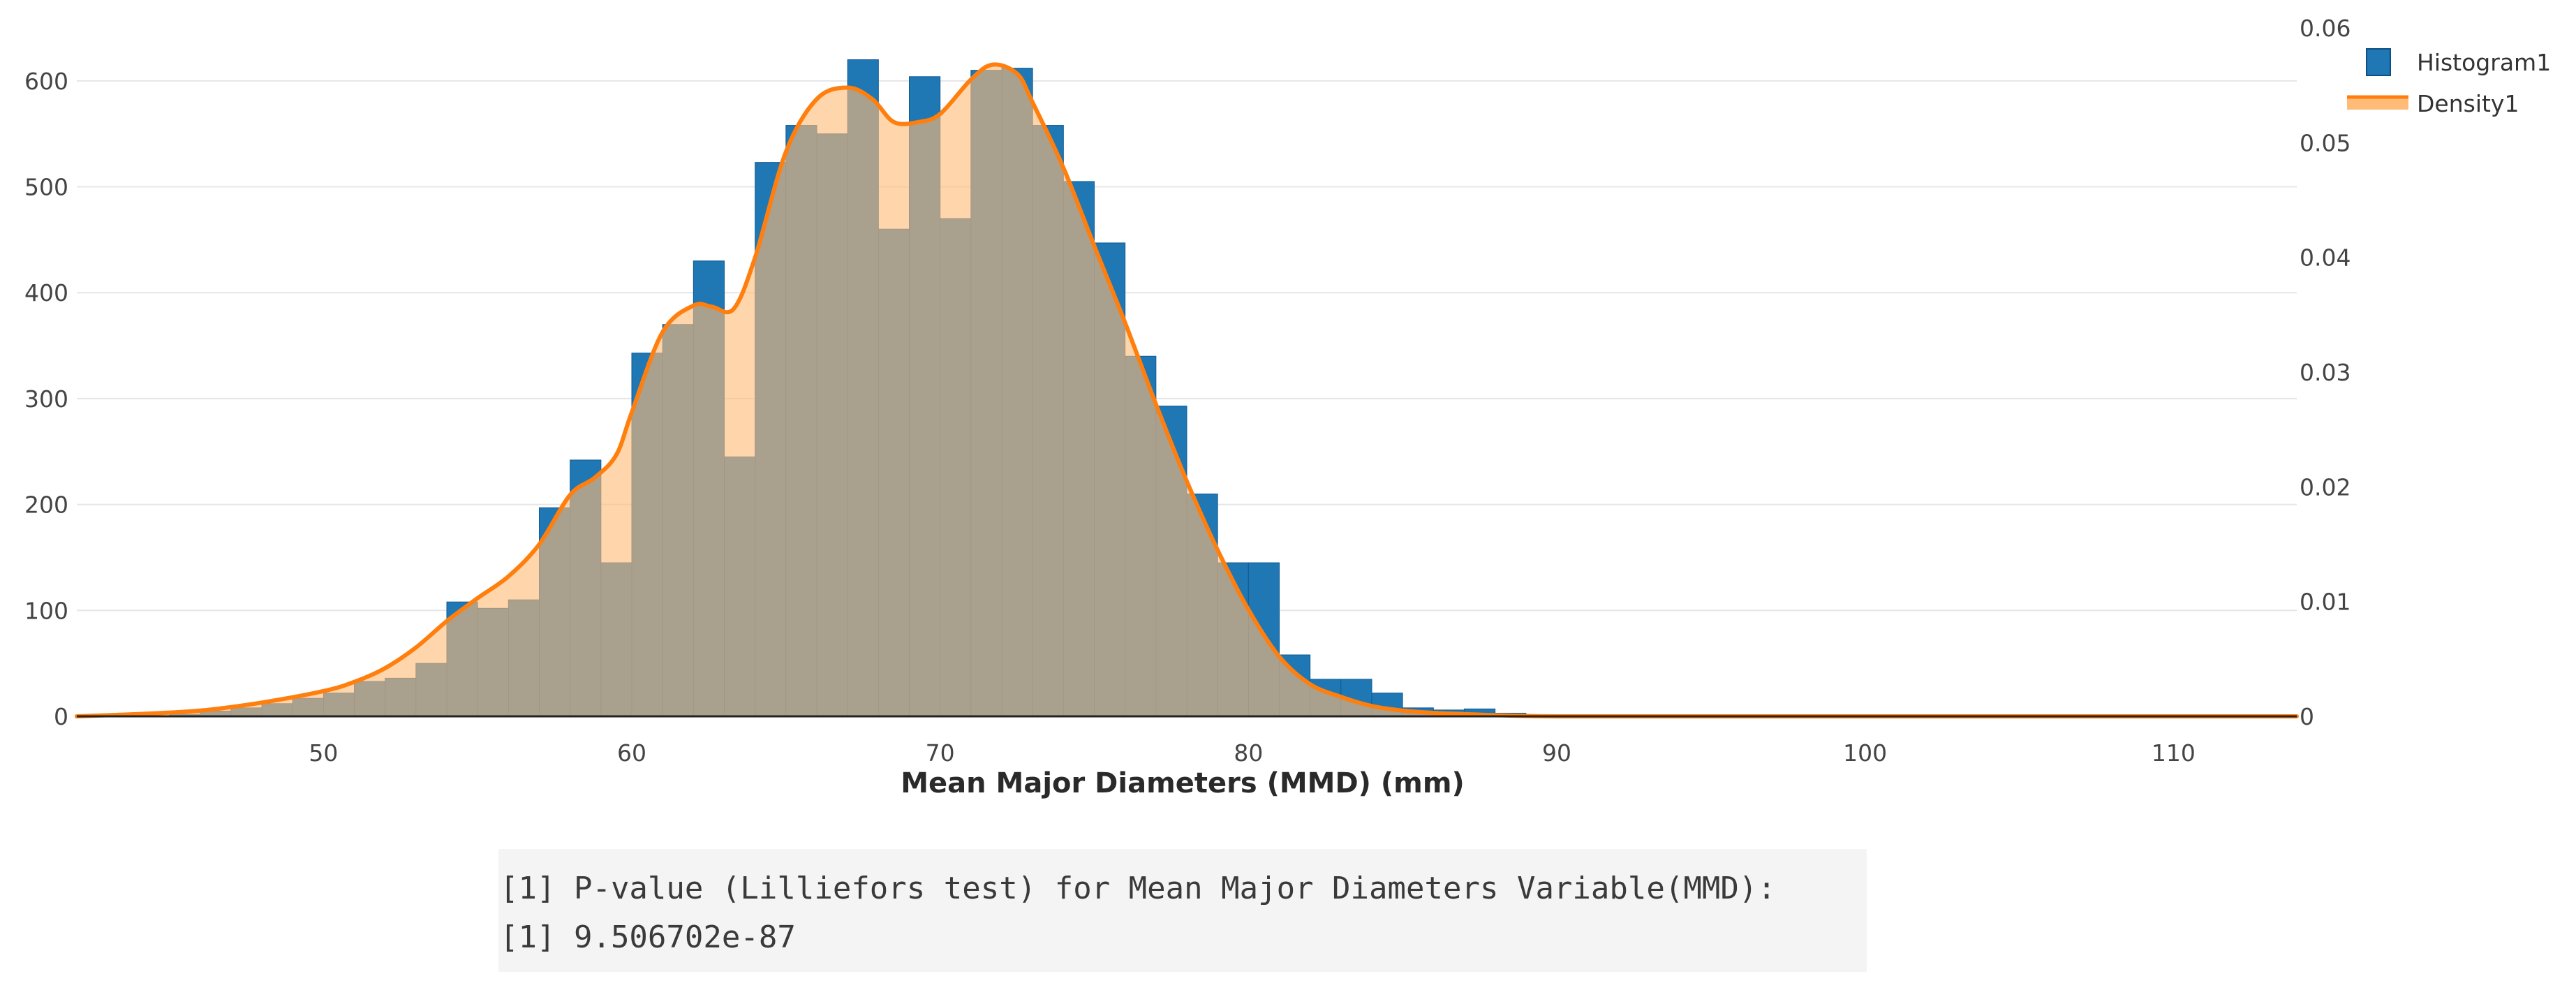 This screenshot has height=997, width=2576. Describe the element at coordinates (2307, 716) in the screenshot. I see `y-right-tick-label: 0` at that location.